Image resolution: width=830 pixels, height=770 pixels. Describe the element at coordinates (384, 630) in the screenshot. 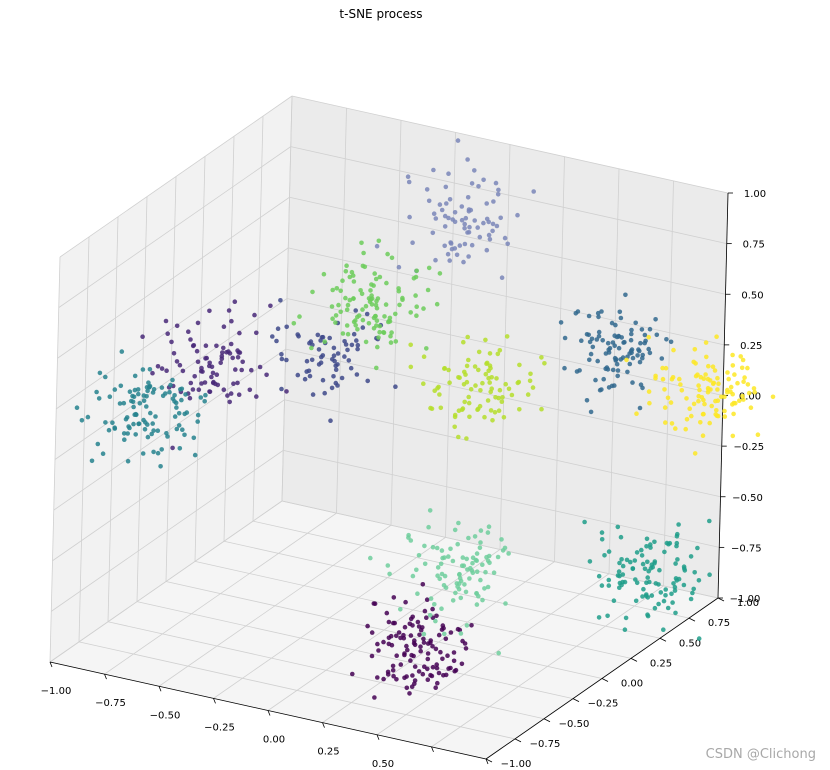

I see `grid-floor-y` at that location.